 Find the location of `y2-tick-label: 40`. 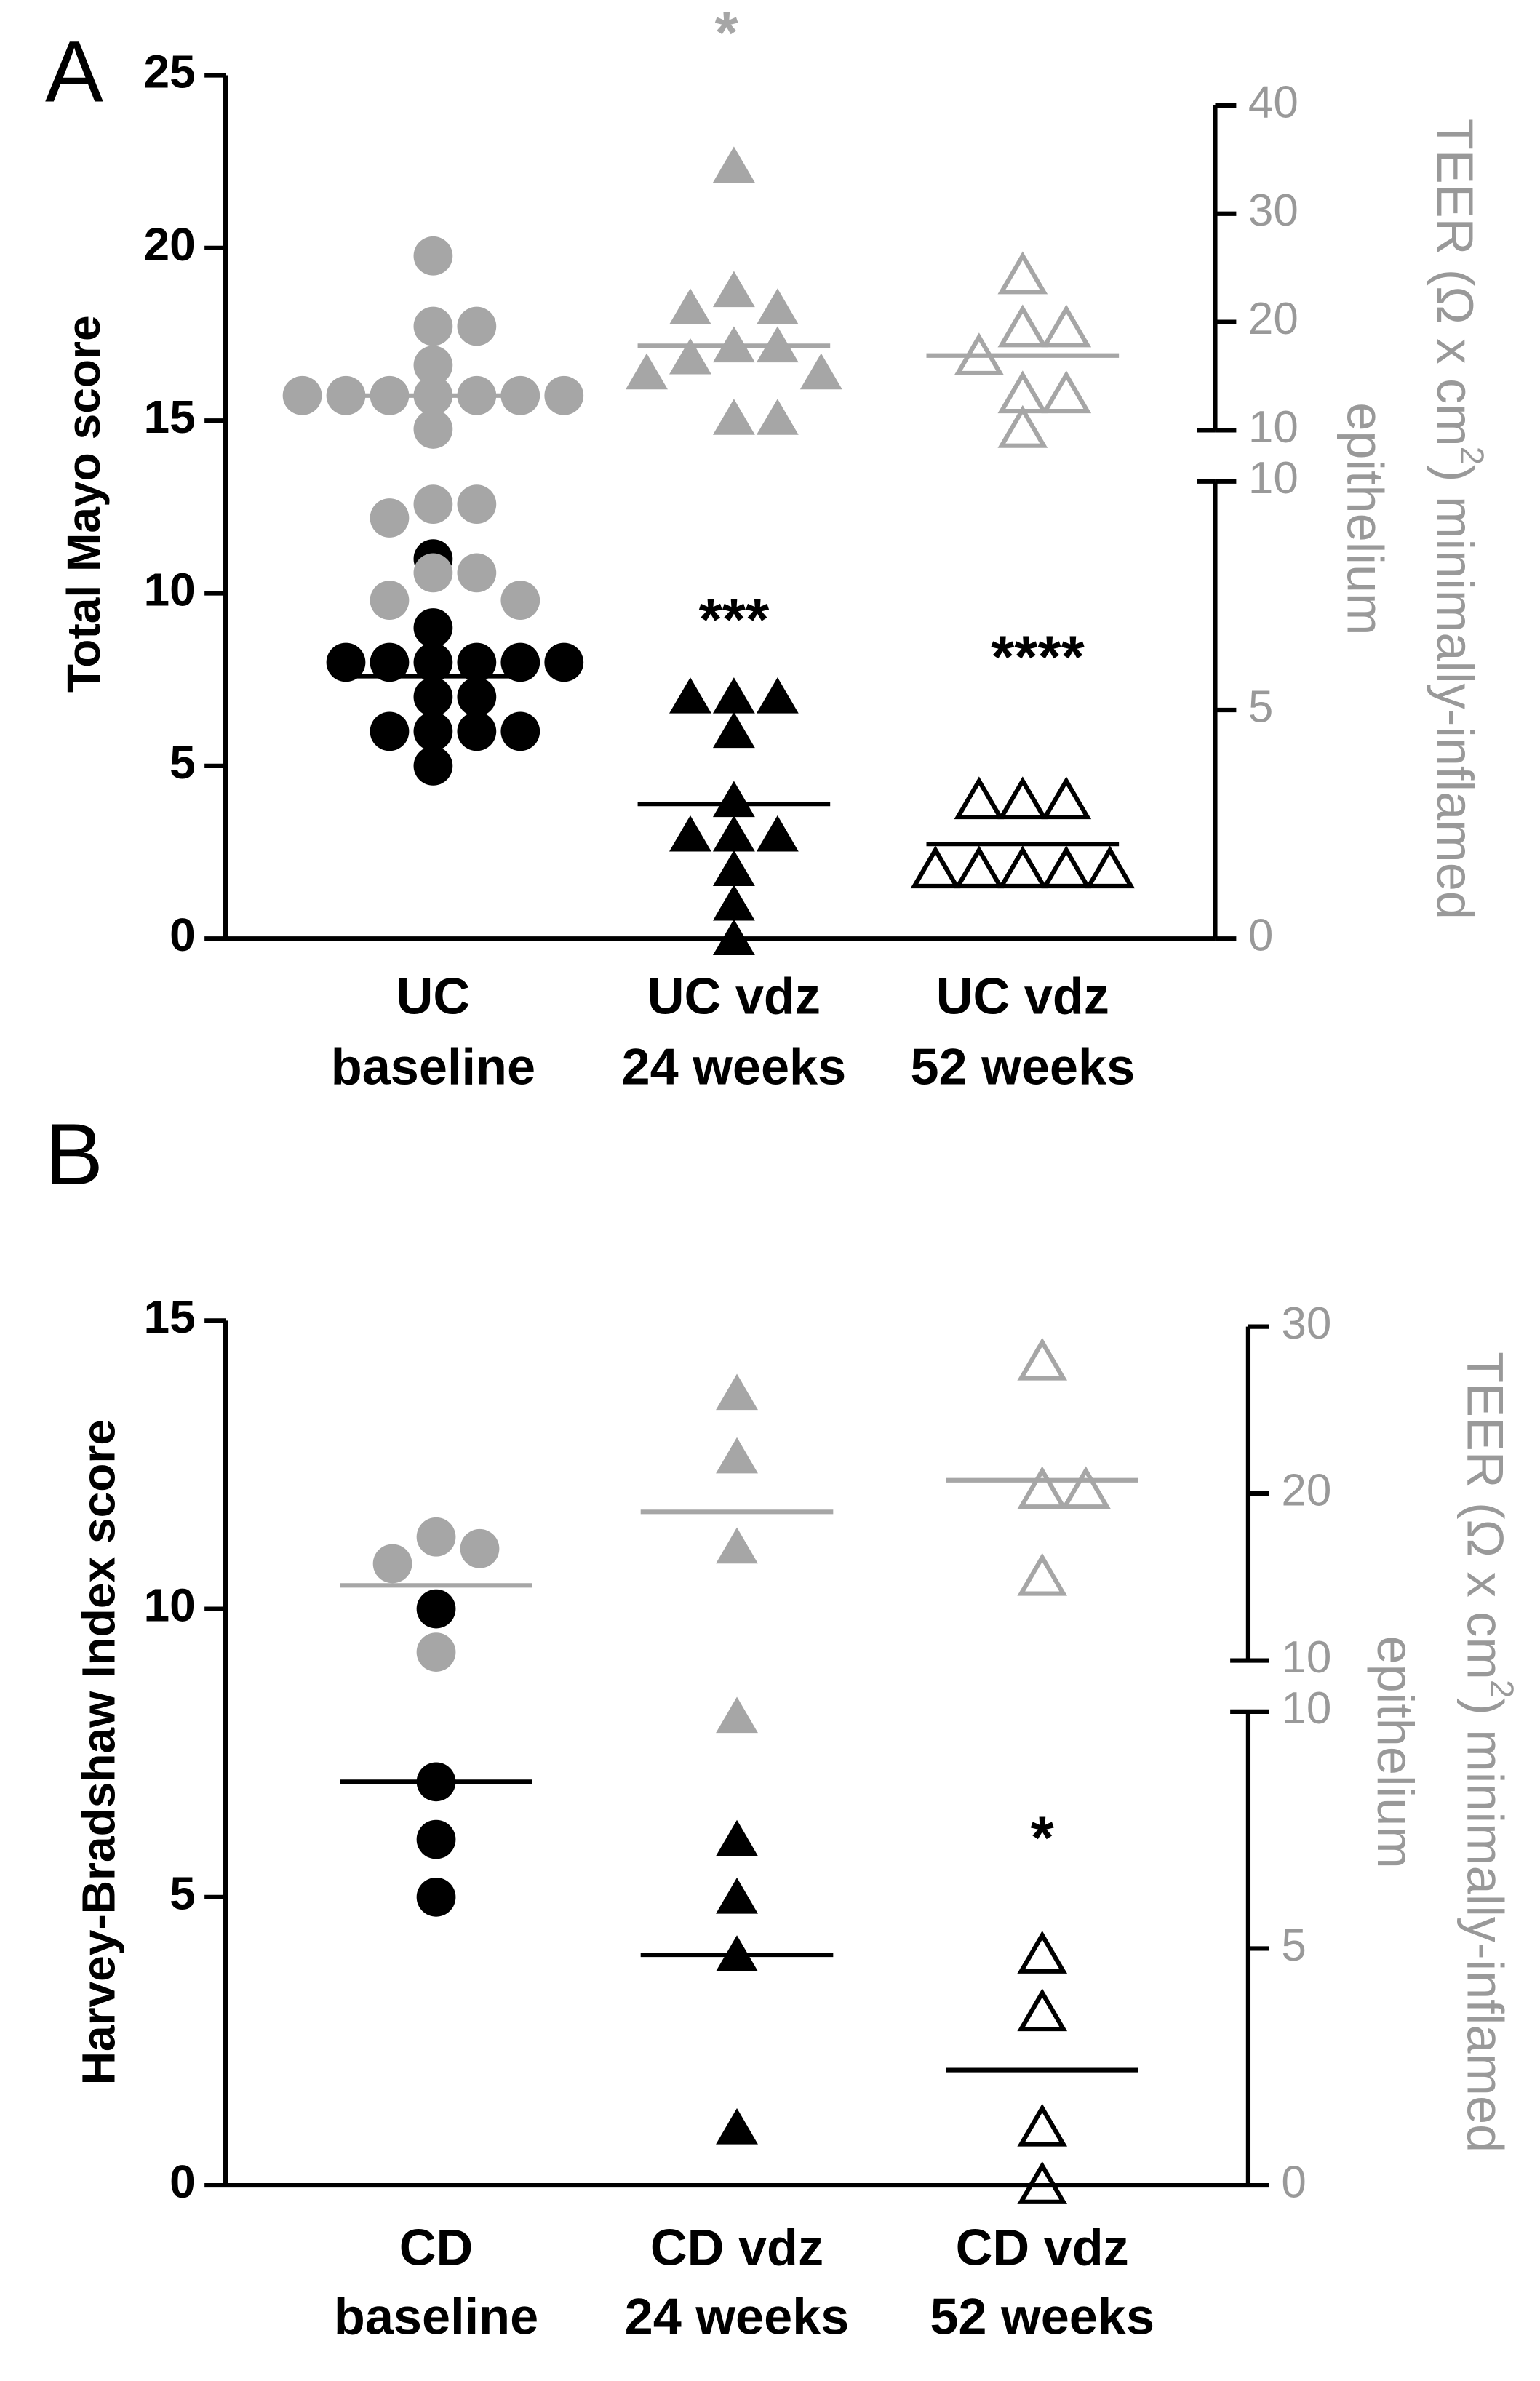

y2-tick-label: 40 is located at coordinates (1273, 102).